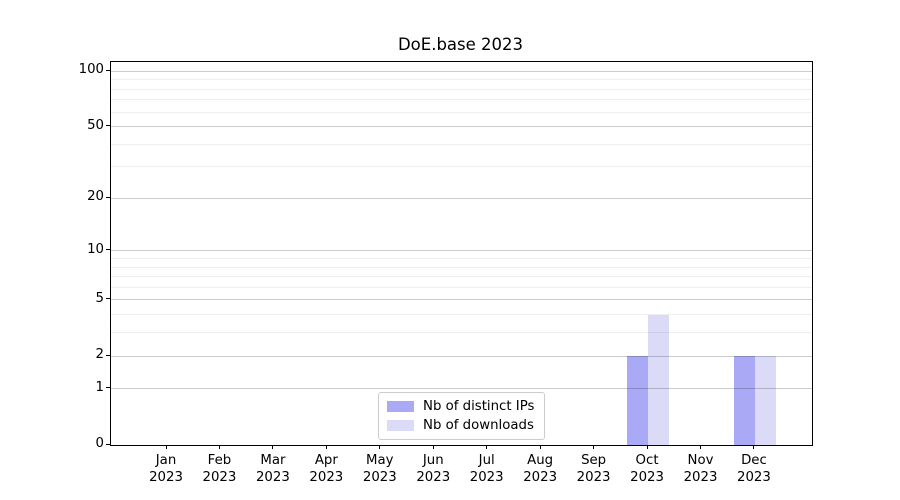 The image size is (900, 500). Describe the element at coordinates (95, 197) in the screenshot. I see `y-tick-label: 20` at that location.